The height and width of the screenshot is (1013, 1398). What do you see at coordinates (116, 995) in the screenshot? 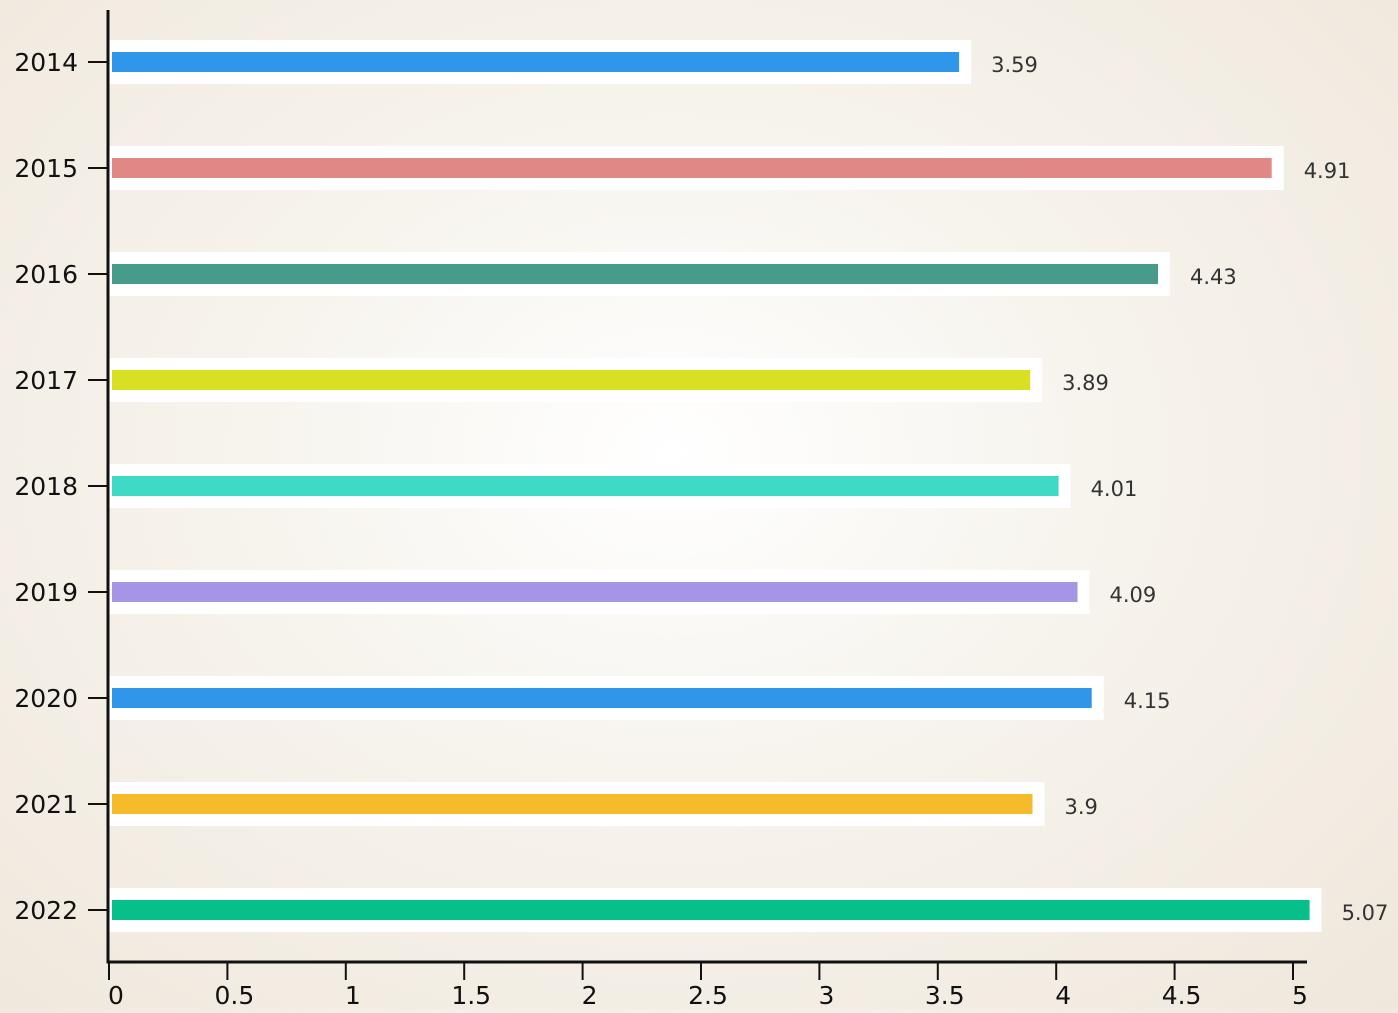
I see `x-tick-label-0: 0` at bounding box center [116, 995].